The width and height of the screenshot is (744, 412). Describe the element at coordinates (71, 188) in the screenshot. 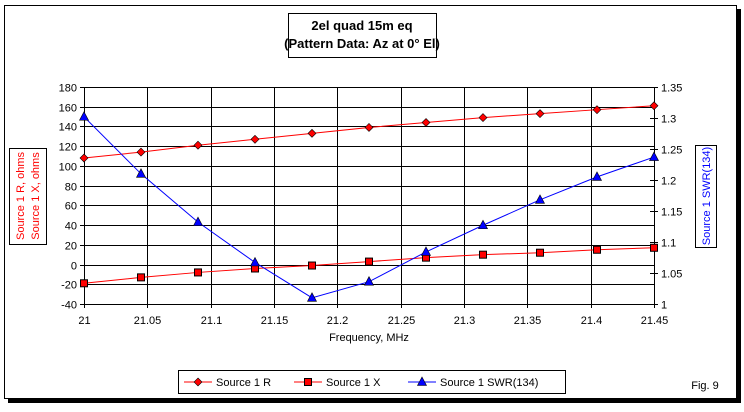

I see `y-left-tick-label: 80` at that location.